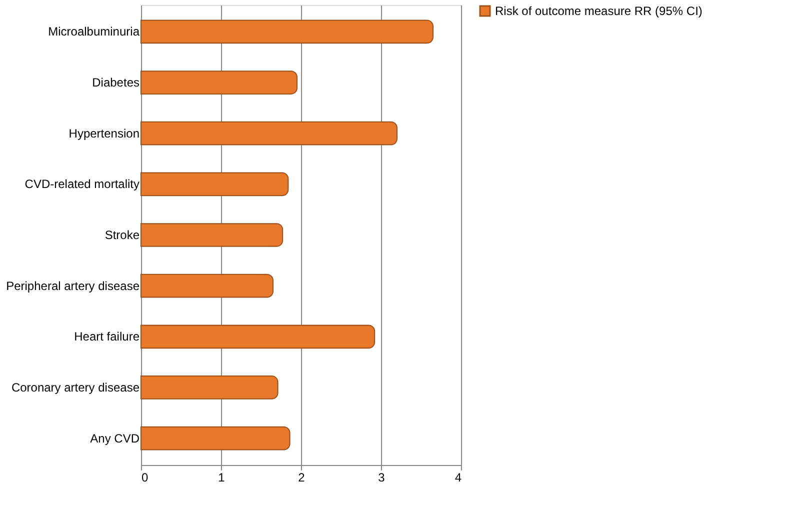 The height and width of the screenshot is (529, 800). I want to click on y-tick-label: Microalbuminuria, so click(94, 31).